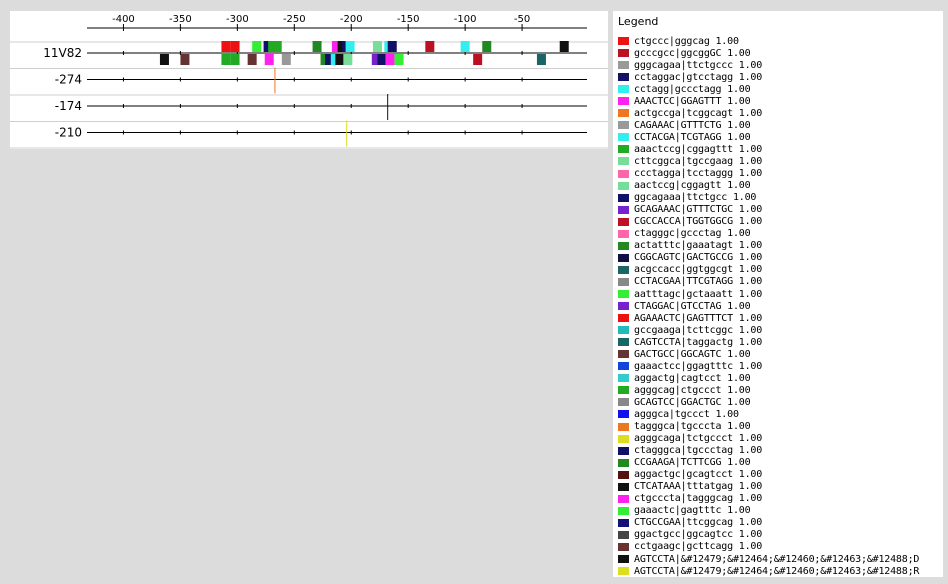  I want to click on legend-label: CGGCAGTC|GACTGCCG 1.00, so click(698, 258).